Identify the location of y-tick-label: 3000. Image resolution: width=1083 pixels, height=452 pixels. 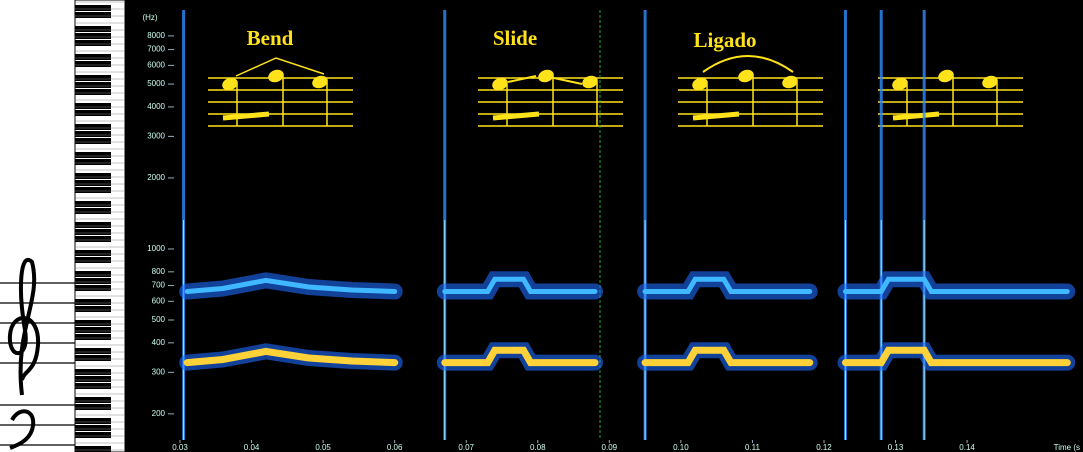
(156, 136).